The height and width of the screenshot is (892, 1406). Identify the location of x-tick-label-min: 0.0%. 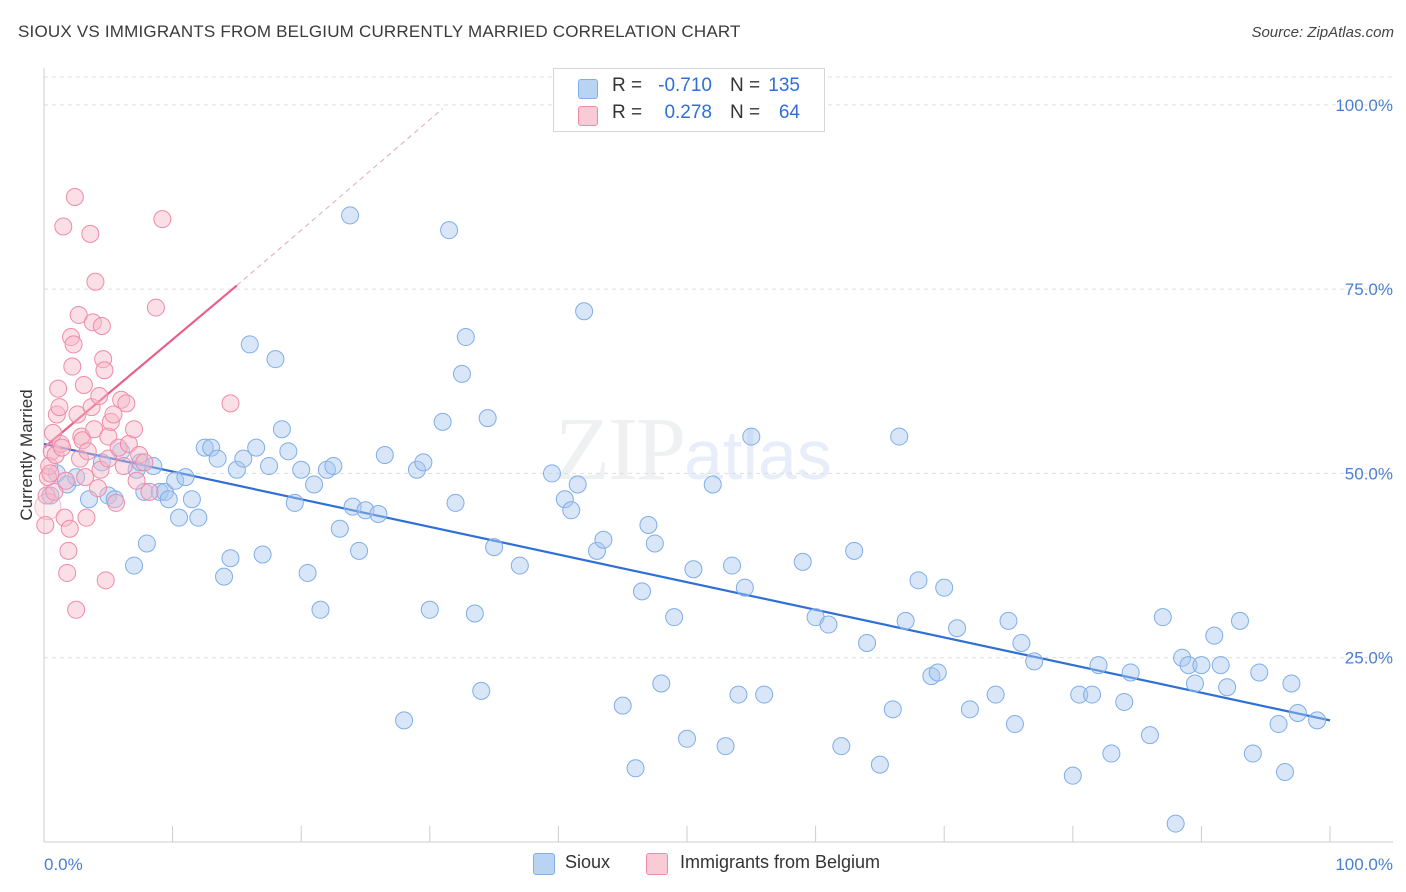
(63, 864).